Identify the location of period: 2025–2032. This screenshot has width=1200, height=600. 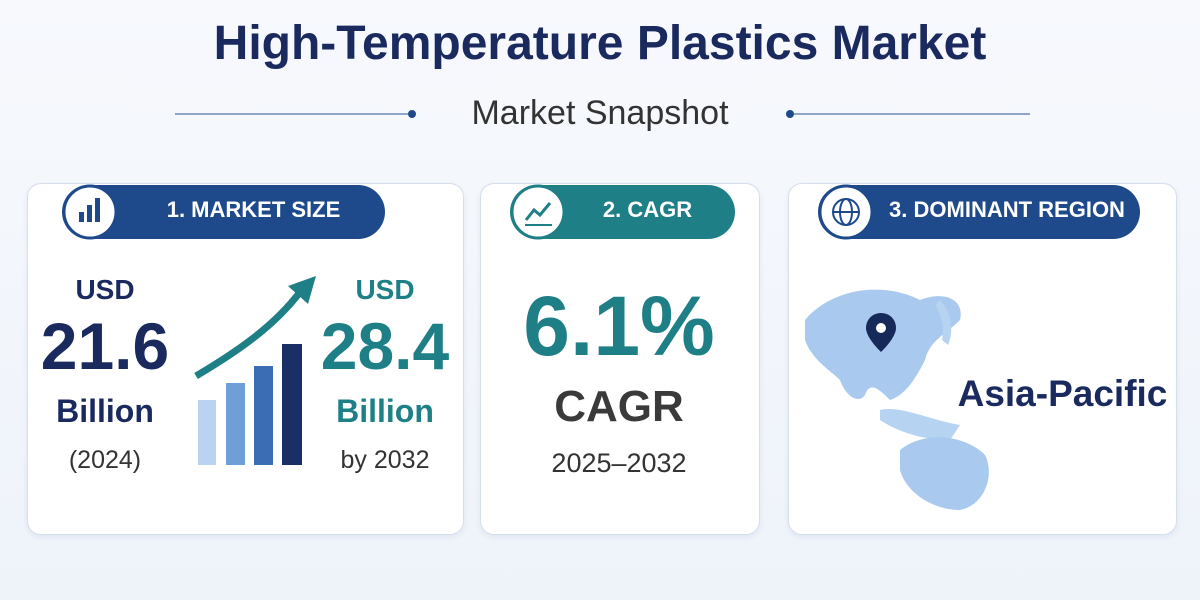
(619, 463).